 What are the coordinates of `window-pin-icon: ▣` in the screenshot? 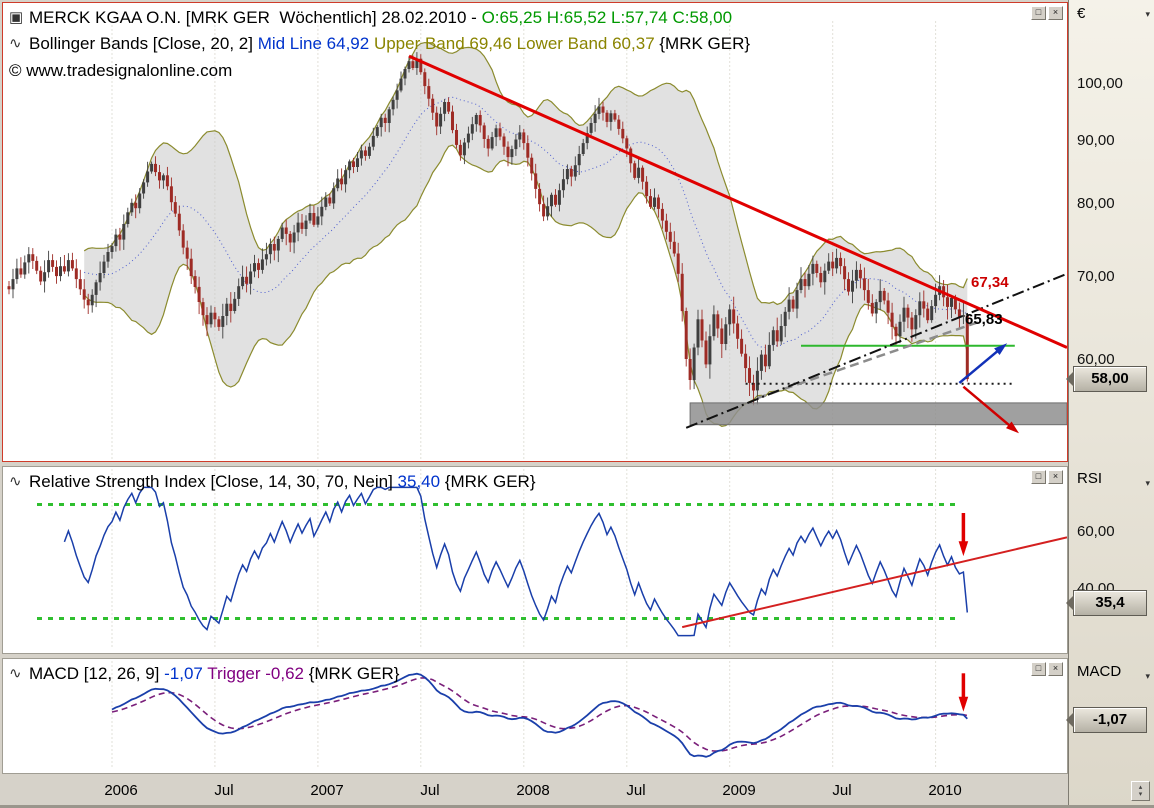 It's located at (16, 17).